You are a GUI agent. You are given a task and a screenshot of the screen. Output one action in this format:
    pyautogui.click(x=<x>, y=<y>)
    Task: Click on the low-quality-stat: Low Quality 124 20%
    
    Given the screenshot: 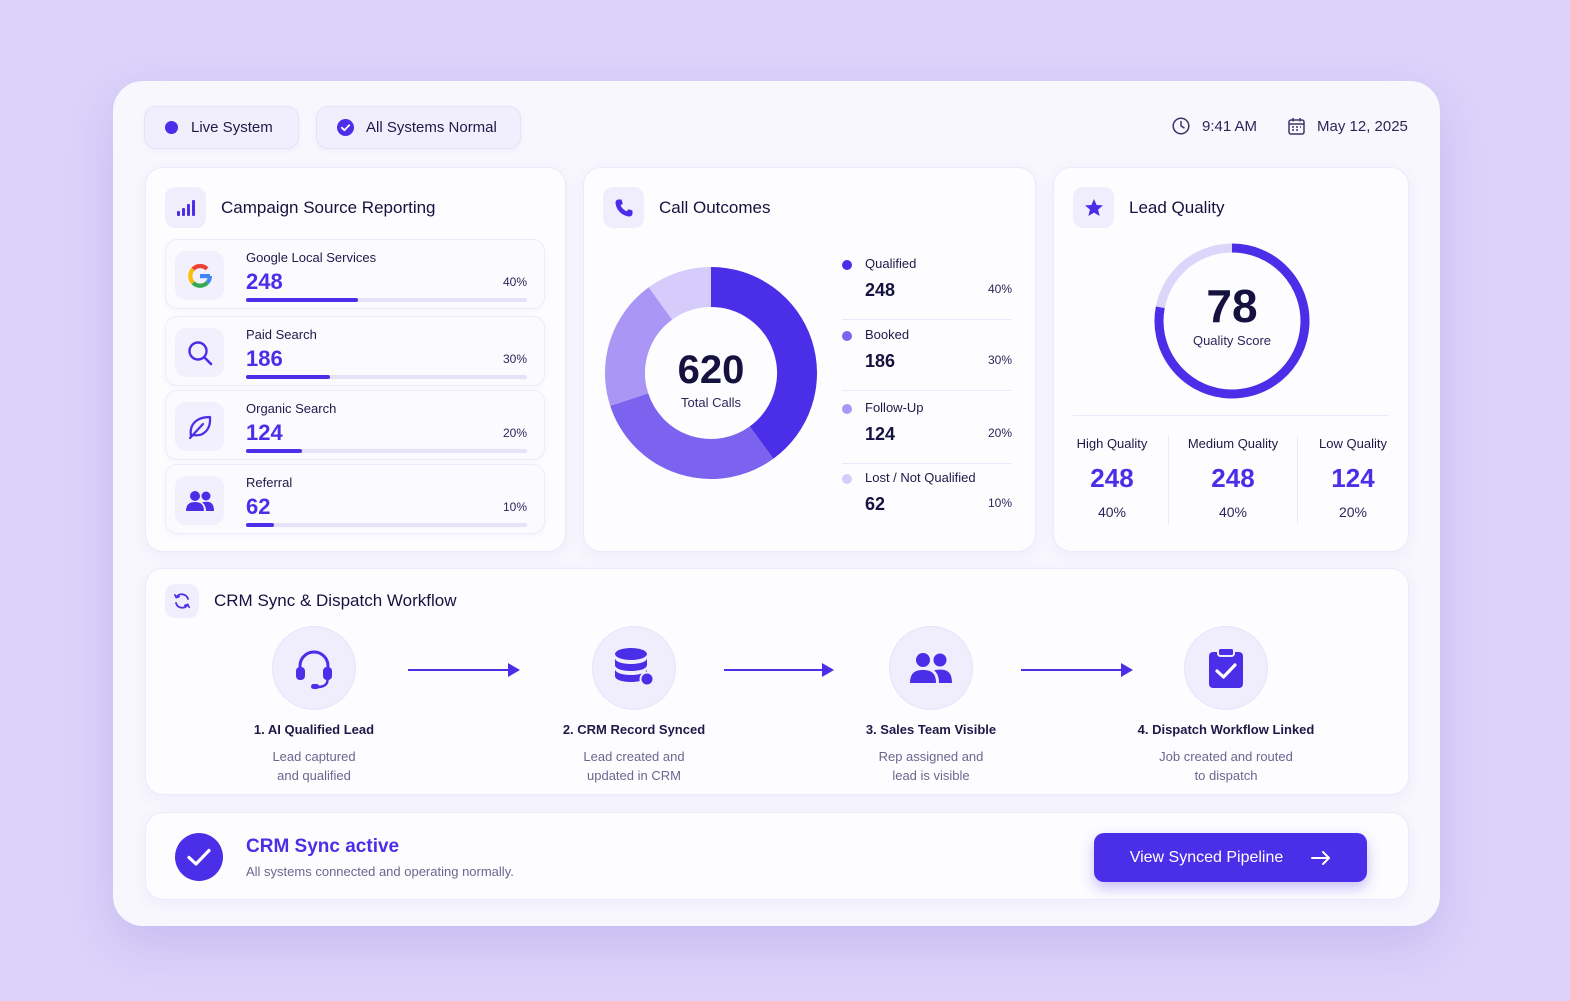 What is the action you would take?
    pyautogui.click(x=1353, y=478)
    